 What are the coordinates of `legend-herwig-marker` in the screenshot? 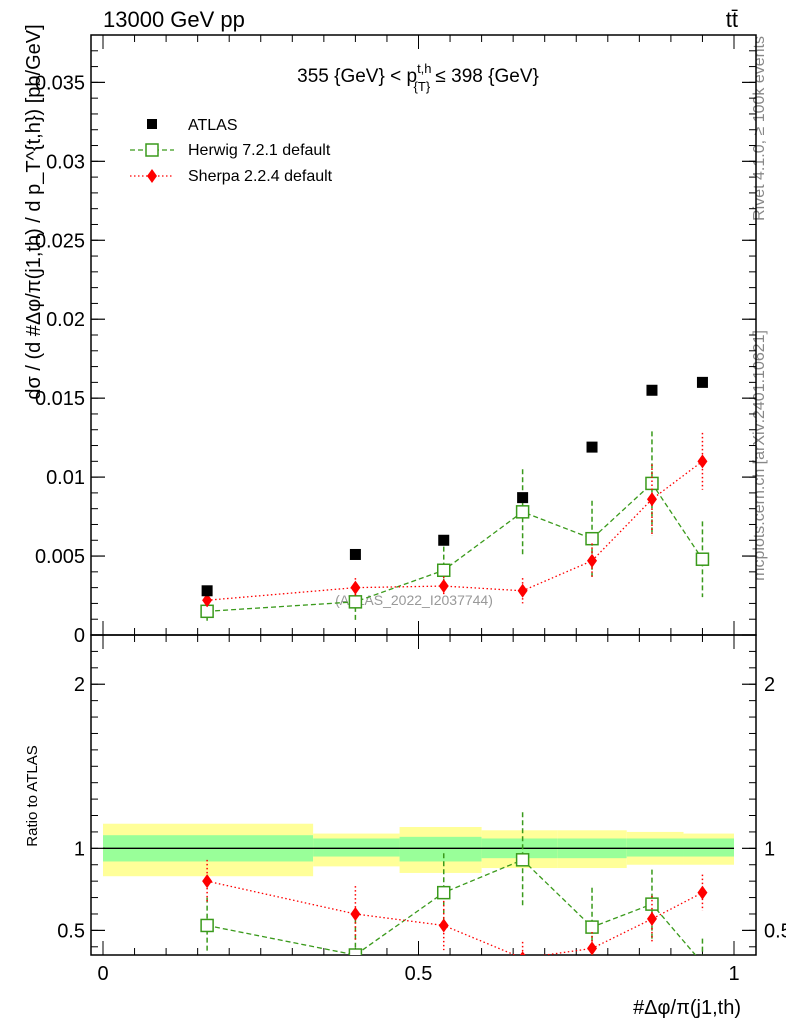 It's located at (152, 150).